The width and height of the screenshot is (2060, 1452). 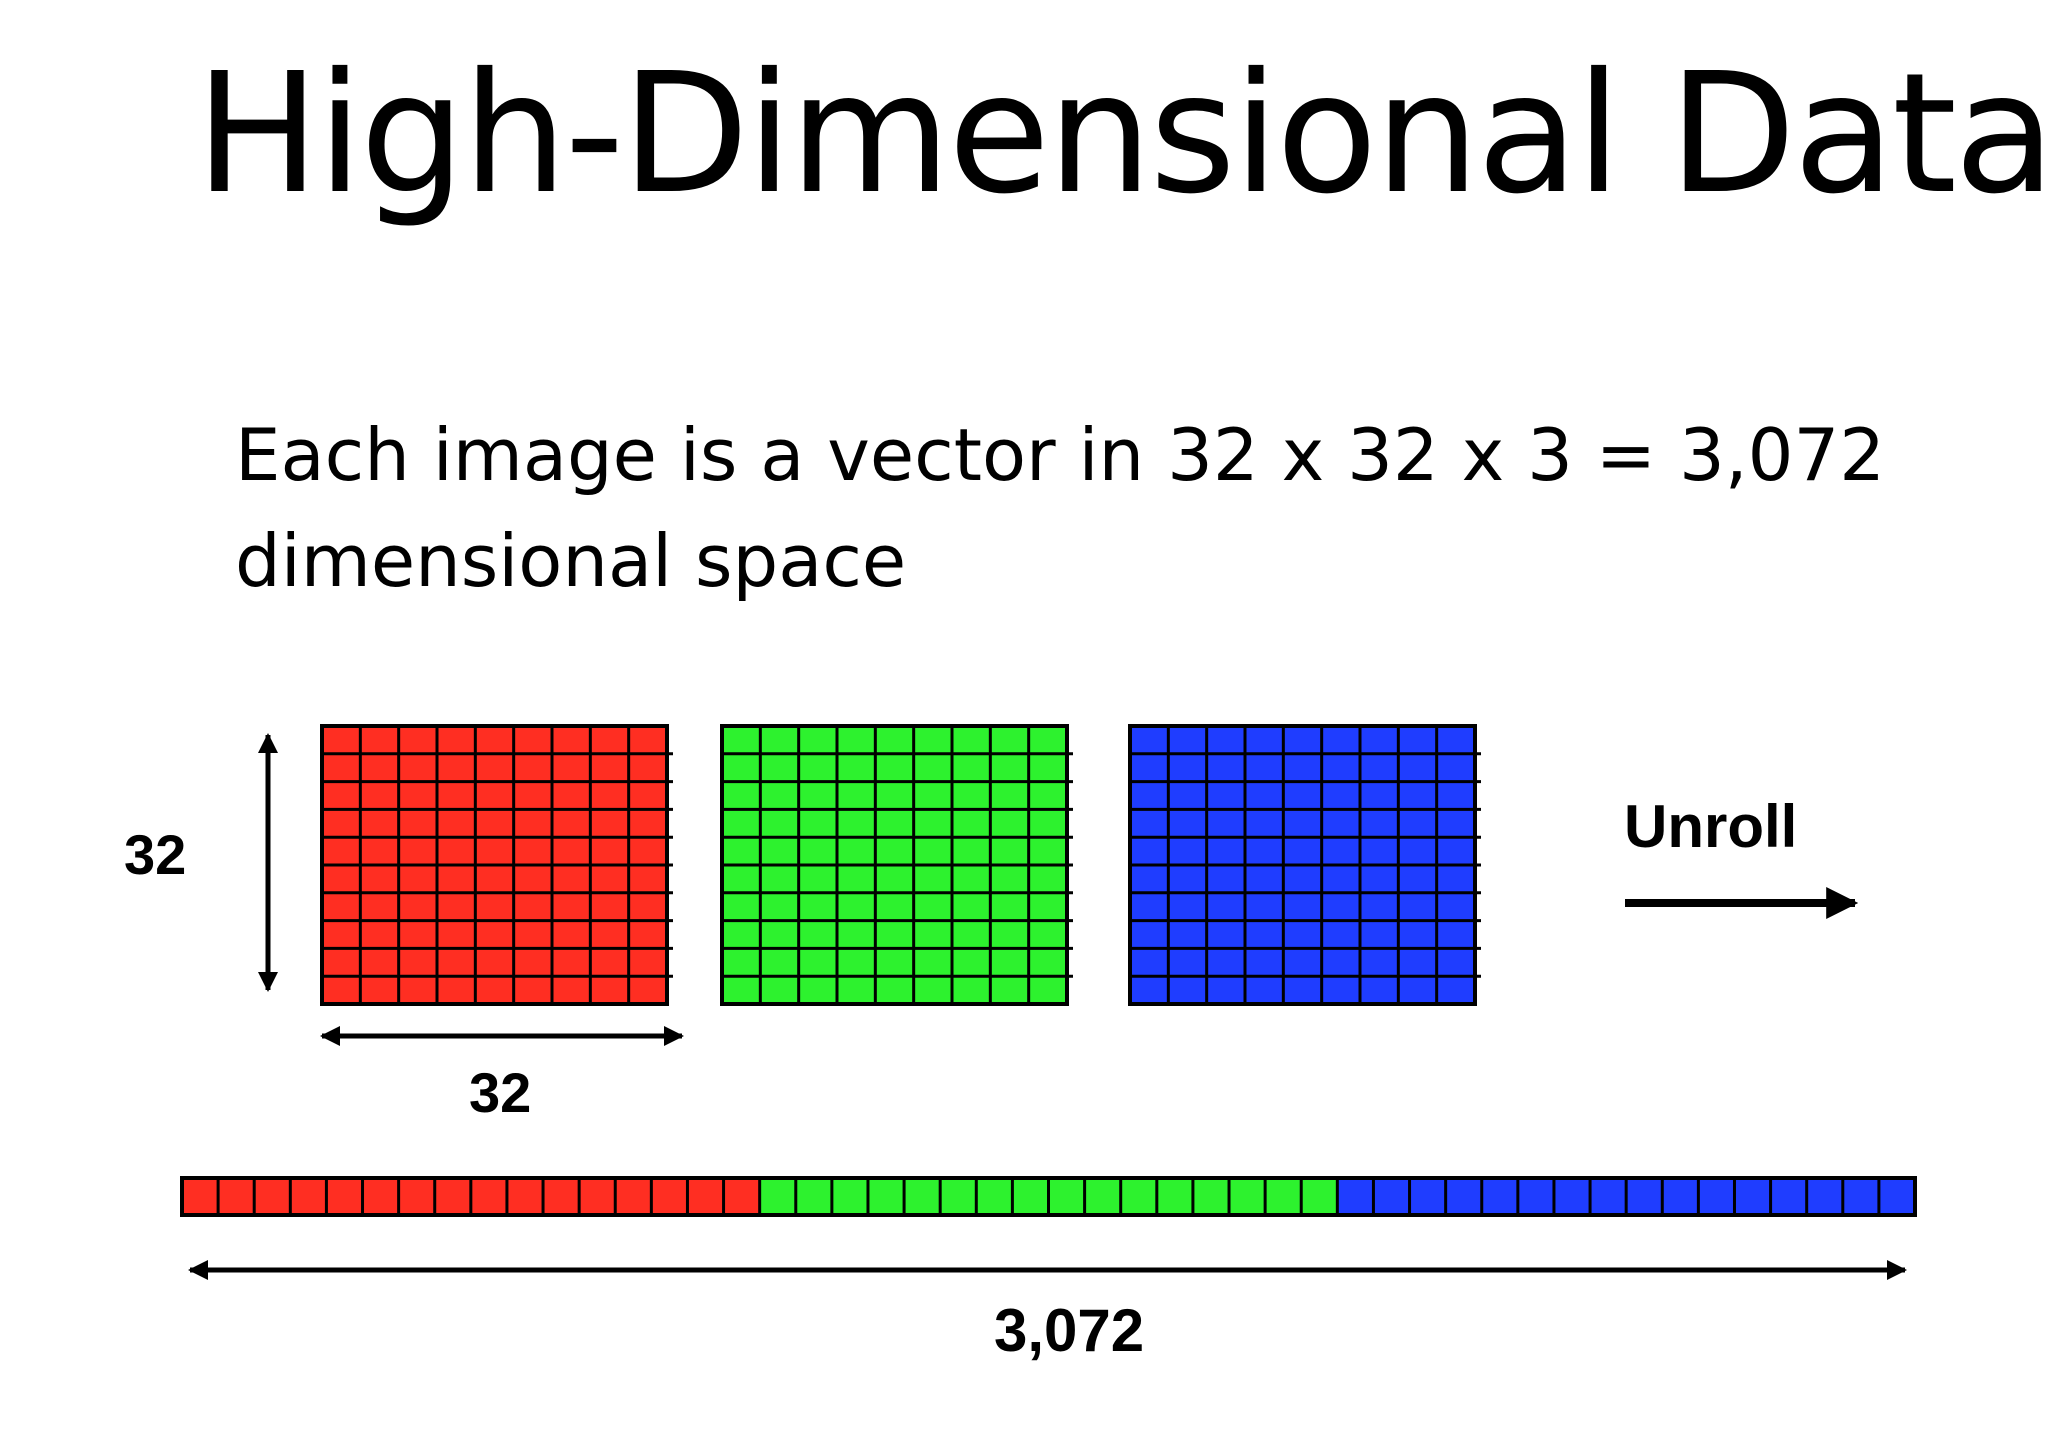 What do you see at coordinates (1304, 865) in the screenshot?
I see `blue-channel-grid` at bounding box center [1304, 865].